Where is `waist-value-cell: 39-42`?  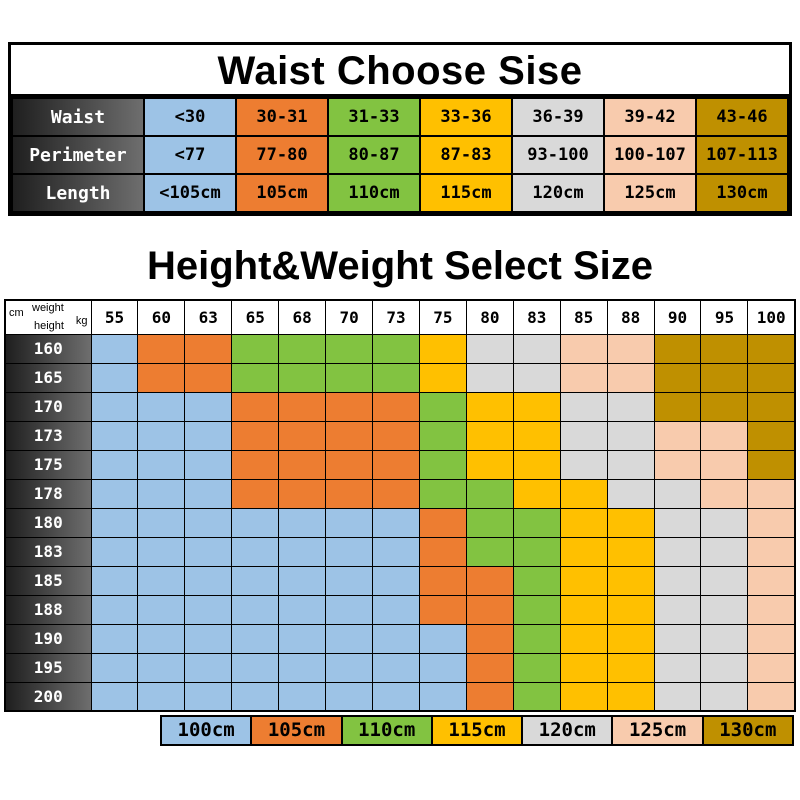
waist-value-cell: 39-42 is located at coordinates (650, 117).